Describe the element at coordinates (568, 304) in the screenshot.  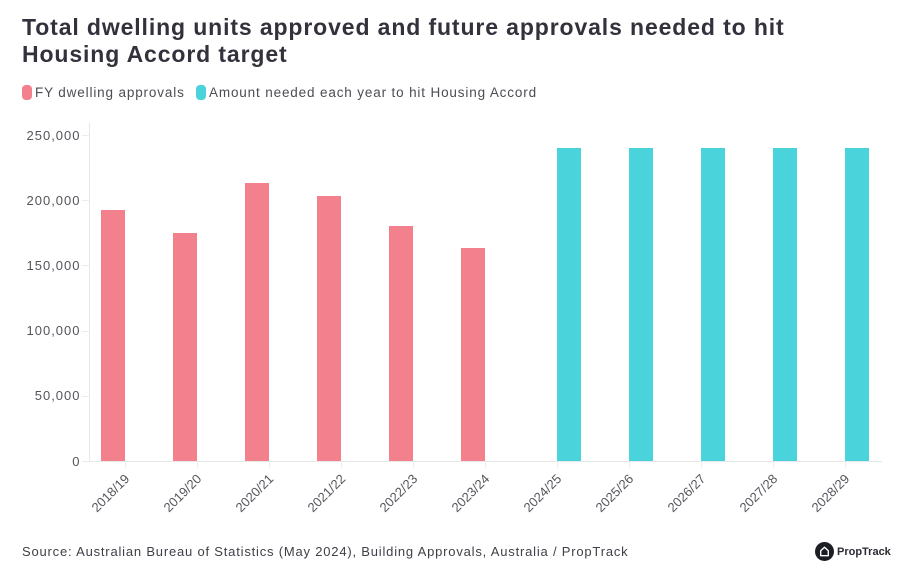
I see `bar-2024-25-needed` at that location.